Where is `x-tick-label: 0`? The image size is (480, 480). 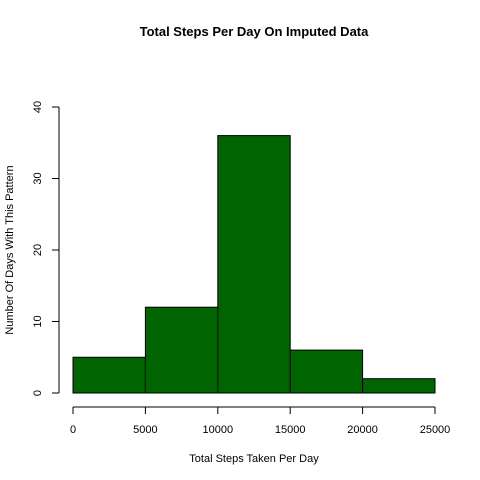
x-tick-label: 0 is located at coordinates (73, 430).